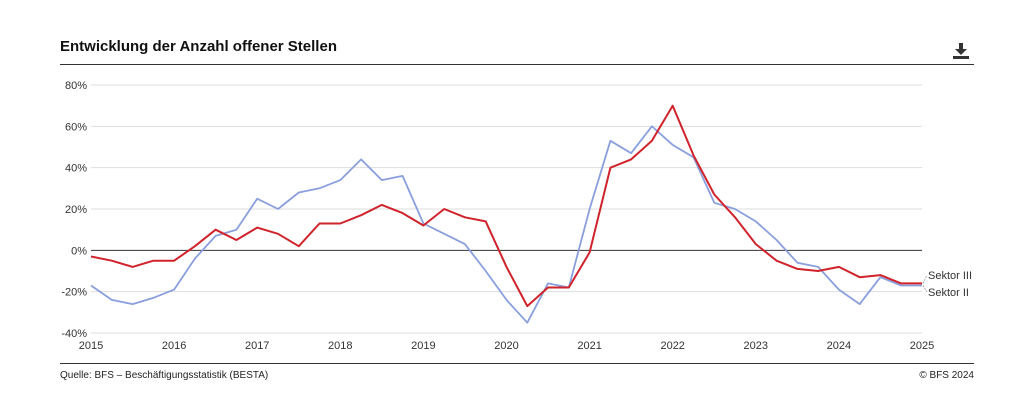 The image size is (1024, 418). I want to click on x-tick-label: 2018, so click(340, 346).